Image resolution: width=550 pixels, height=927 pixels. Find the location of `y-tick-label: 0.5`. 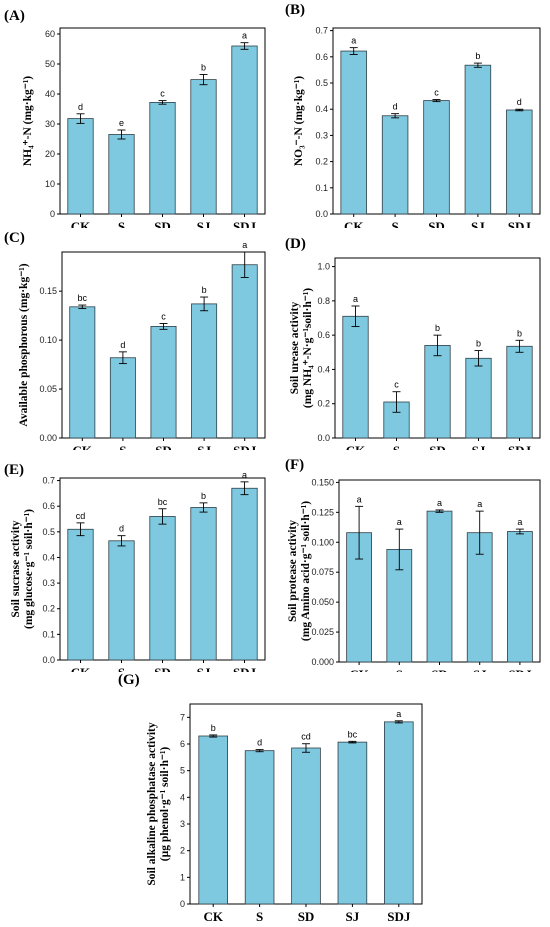

y-tick-label: 0.5 is located at coordinates (48, 532).